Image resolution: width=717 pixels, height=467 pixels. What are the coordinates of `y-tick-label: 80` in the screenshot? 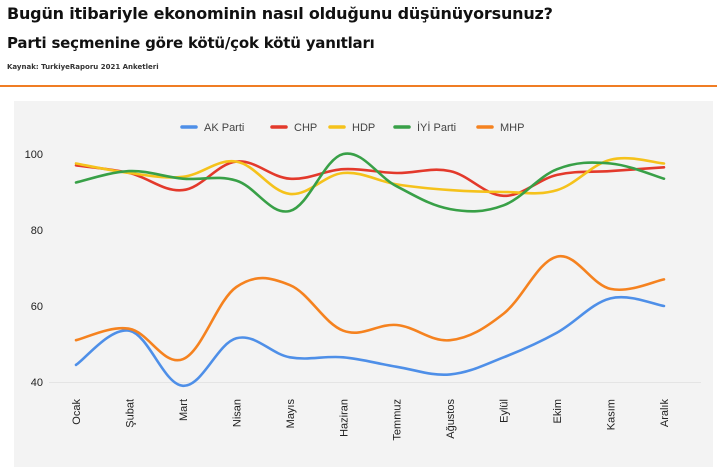 It's located at (37, 231).